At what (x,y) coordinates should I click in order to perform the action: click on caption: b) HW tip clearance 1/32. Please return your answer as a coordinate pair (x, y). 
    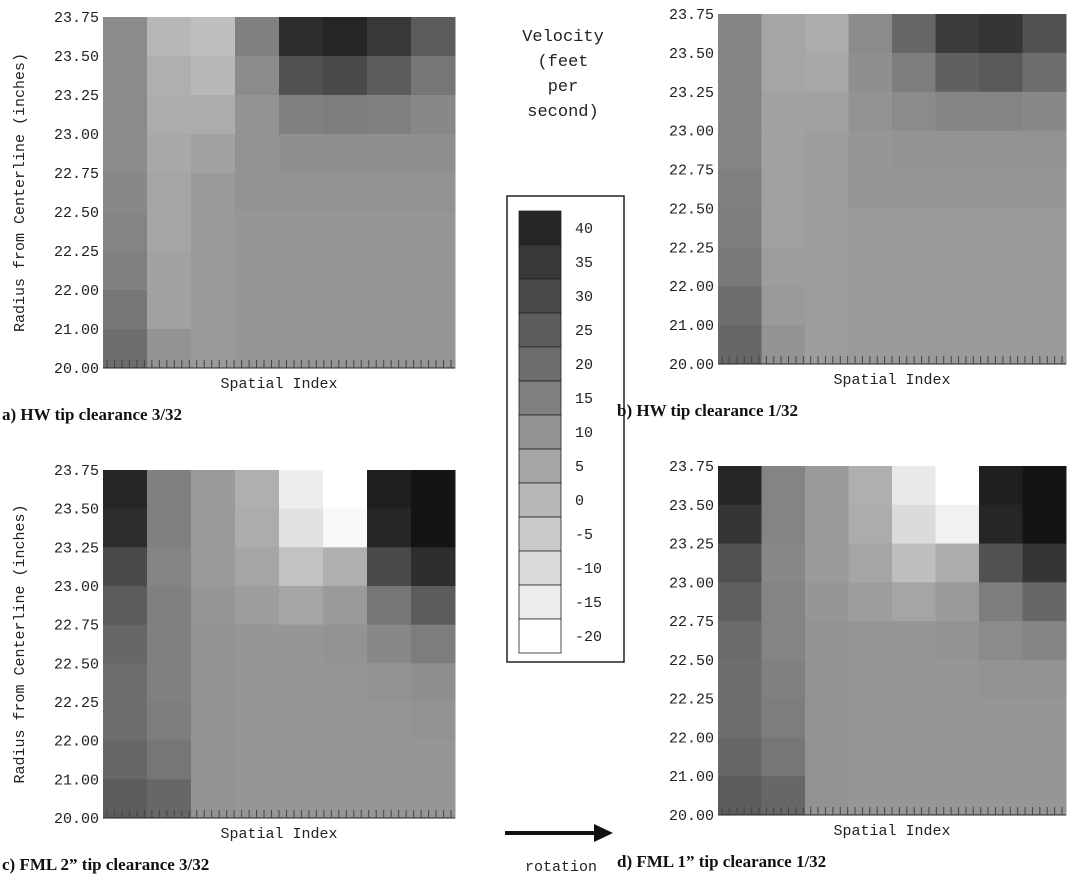
    Looking at the image, I should click on (707, 410).